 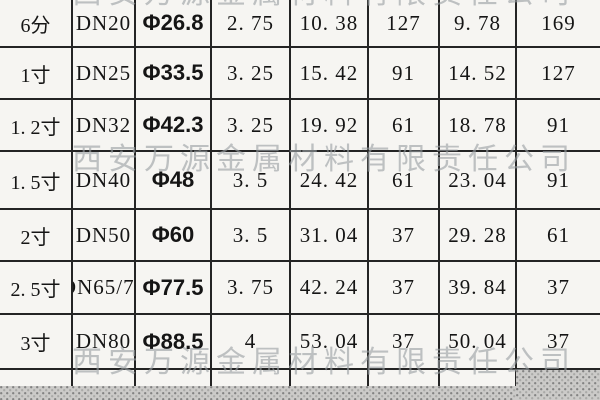 What do you see at coordinates (558, 288) in the screenshot?
I see `table-cell-qty_b-row5: 37` at bounding box center [558, 288].